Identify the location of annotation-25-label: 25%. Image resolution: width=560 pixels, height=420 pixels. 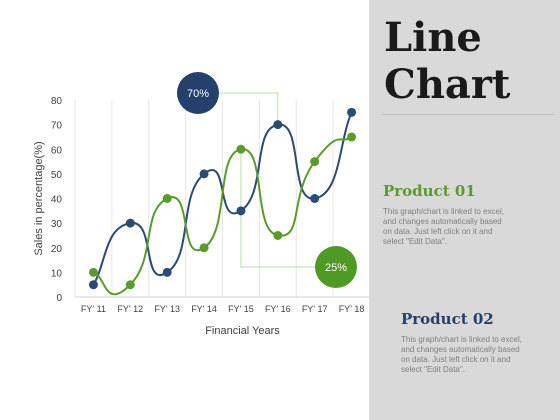
(336, 268).